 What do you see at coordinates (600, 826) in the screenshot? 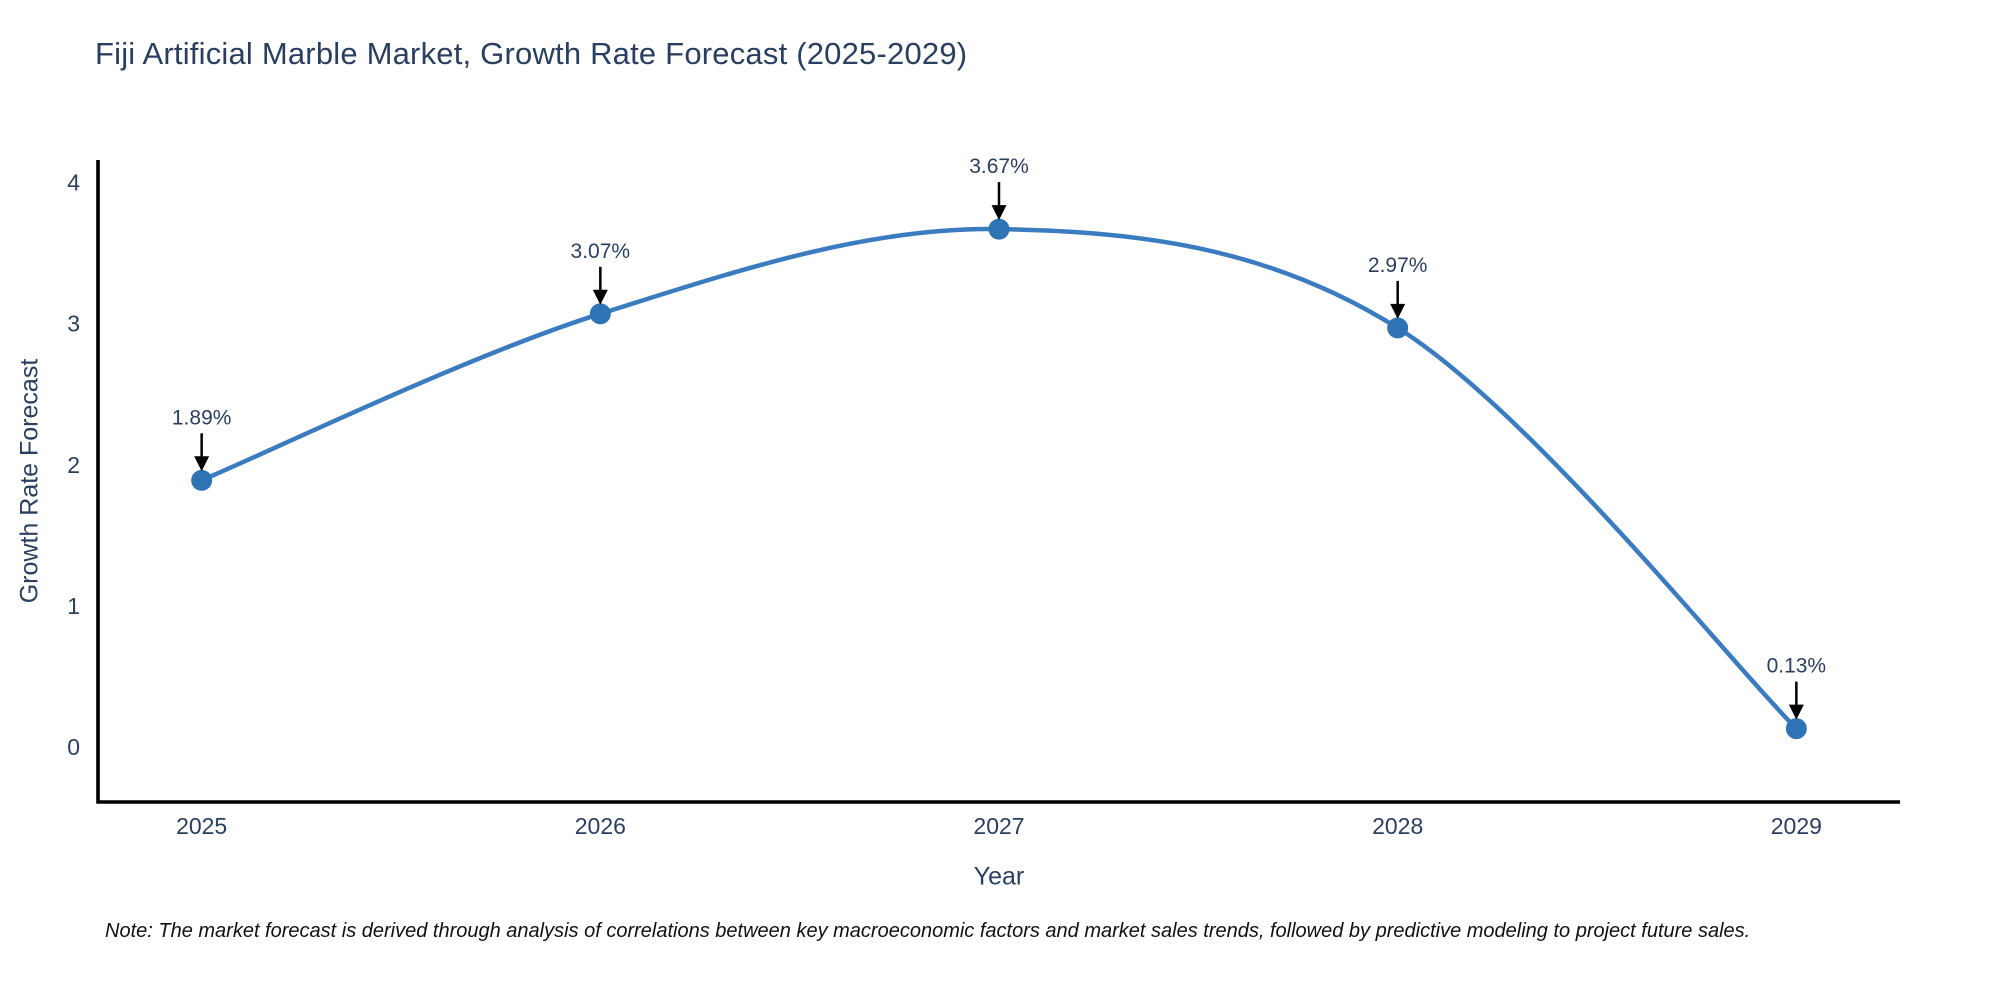
I see `x-tick-label: 2026` at bounding box center [600, 826].